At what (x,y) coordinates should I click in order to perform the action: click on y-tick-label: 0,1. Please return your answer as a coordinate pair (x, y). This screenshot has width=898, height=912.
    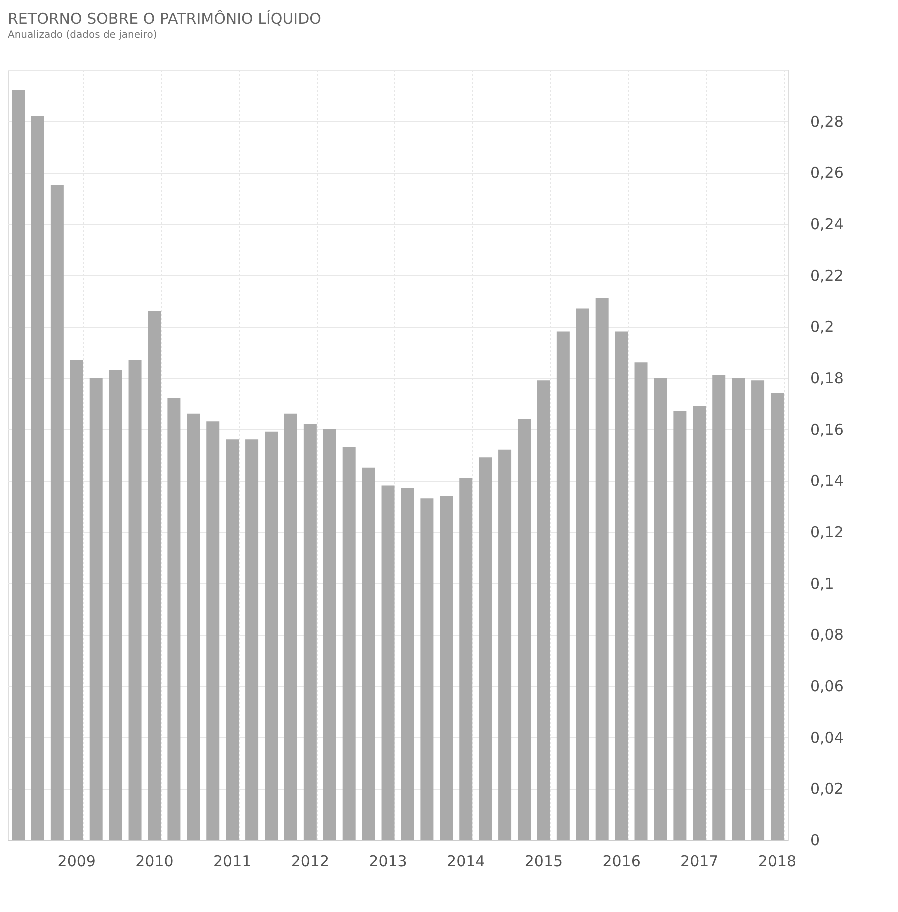
    Looking at the image, I should click on (822, 583).